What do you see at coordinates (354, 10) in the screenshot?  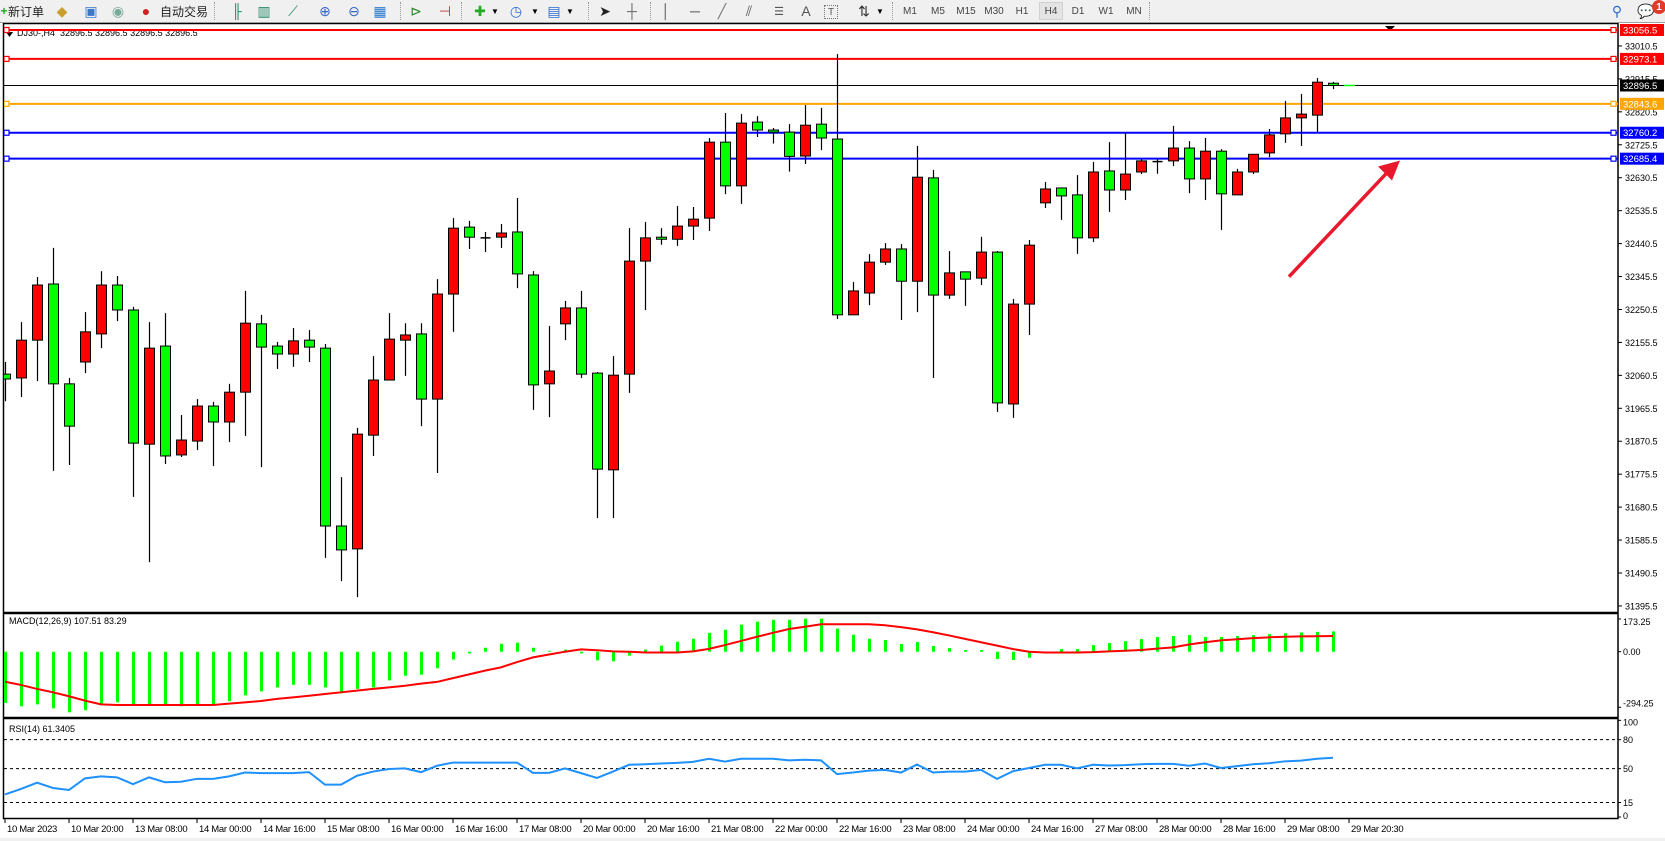 I see `zoom-out-icon: ⊖` at bounding box center [354, 10].